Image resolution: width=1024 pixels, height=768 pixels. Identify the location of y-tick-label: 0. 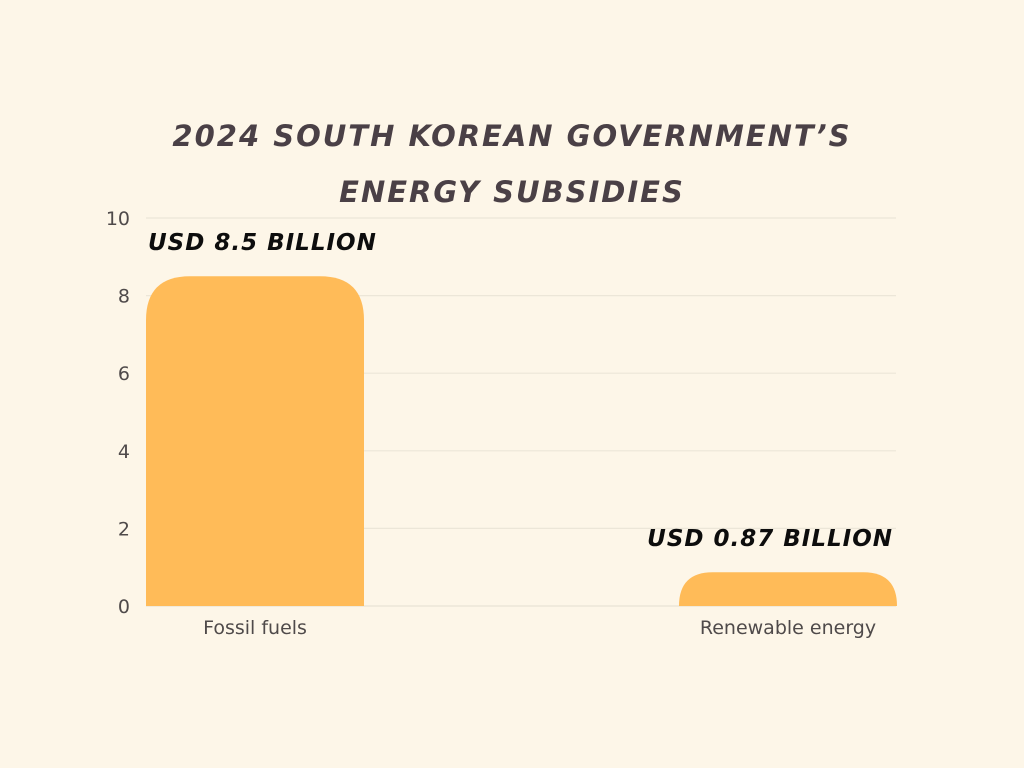
(124, 607).